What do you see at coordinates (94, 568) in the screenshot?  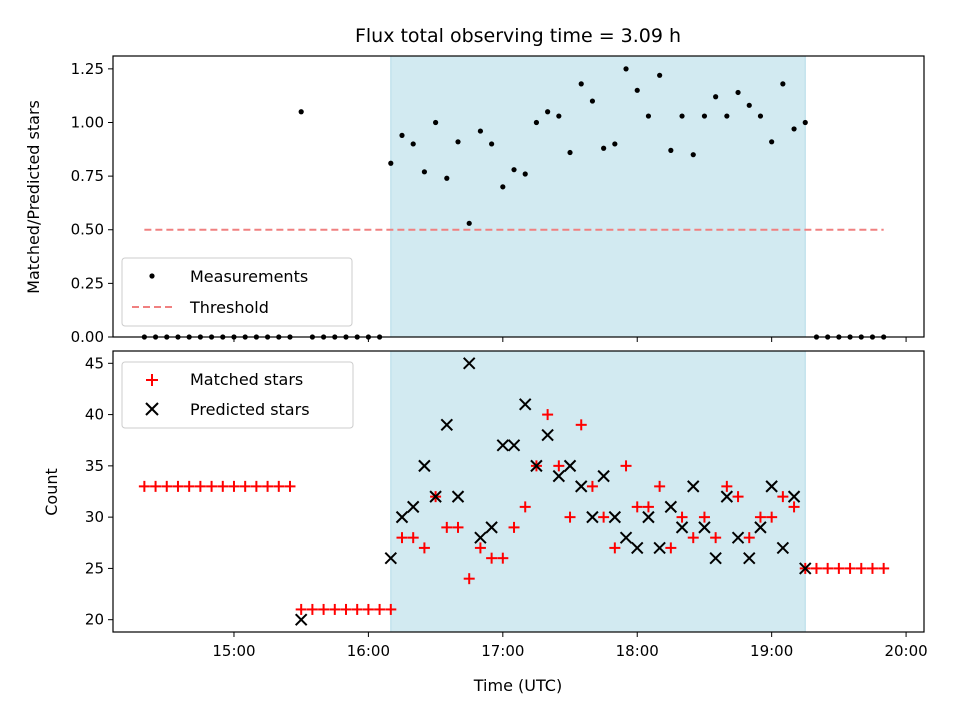 I see `y-tick-label: 25` at bounding box center [94, 568].